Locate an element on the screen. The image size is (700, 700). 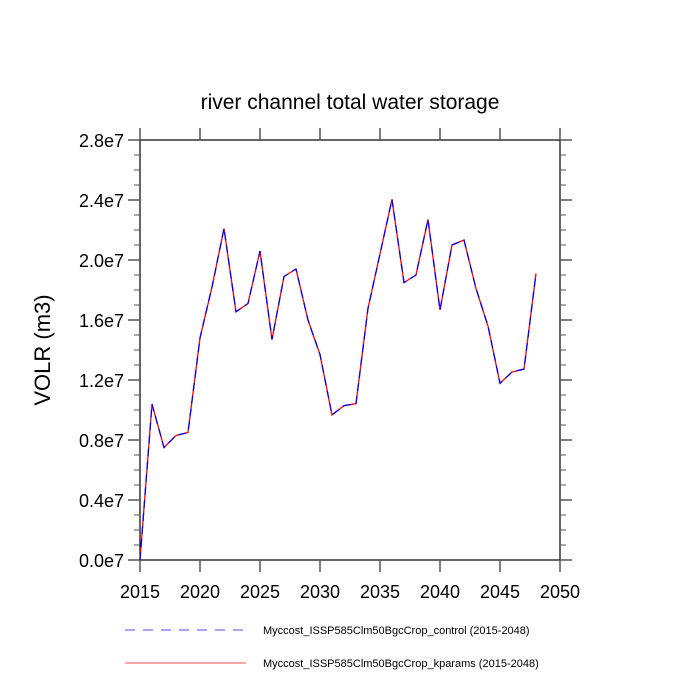
y-tick-label: 2.0e7 is located at coordinates (101, 261).